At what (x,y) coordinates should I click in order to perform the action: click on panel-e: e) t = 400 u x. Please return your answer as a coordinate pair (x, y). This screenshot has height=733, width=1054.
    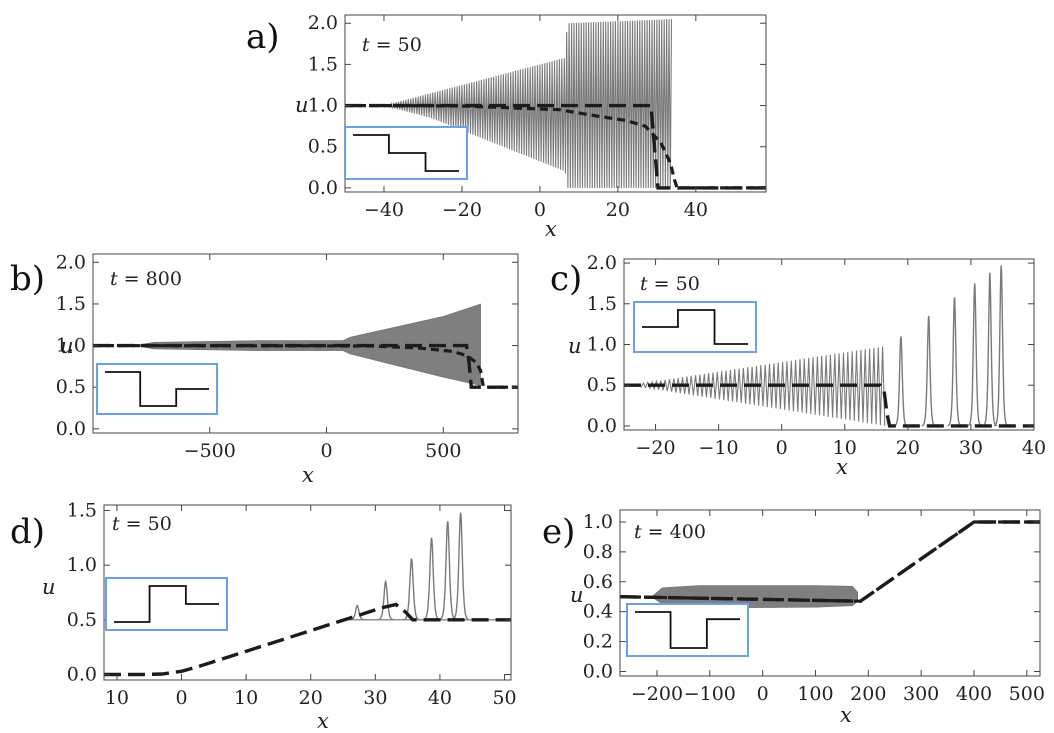
    Looking at the image, I should click on (697, 619).